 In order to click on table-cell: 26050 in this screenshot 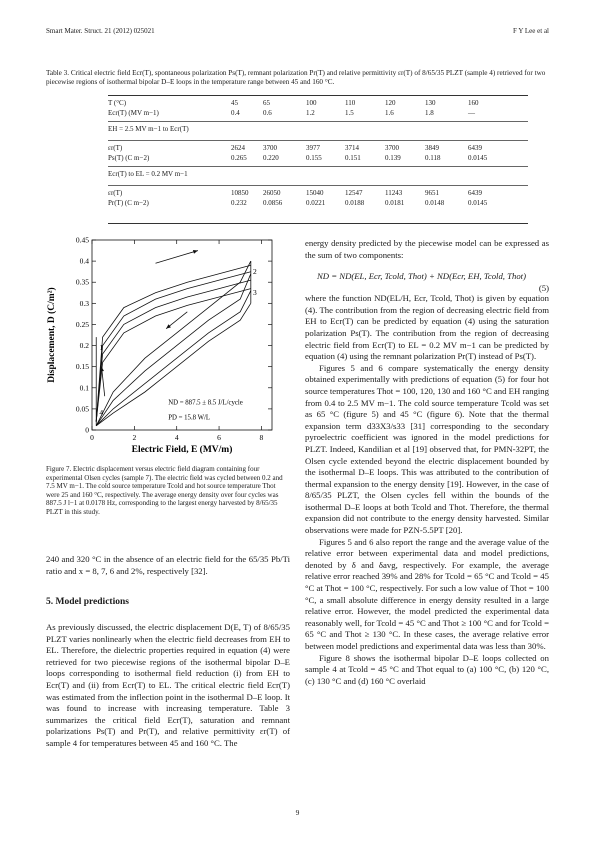, I will do `click(272, 193)`.